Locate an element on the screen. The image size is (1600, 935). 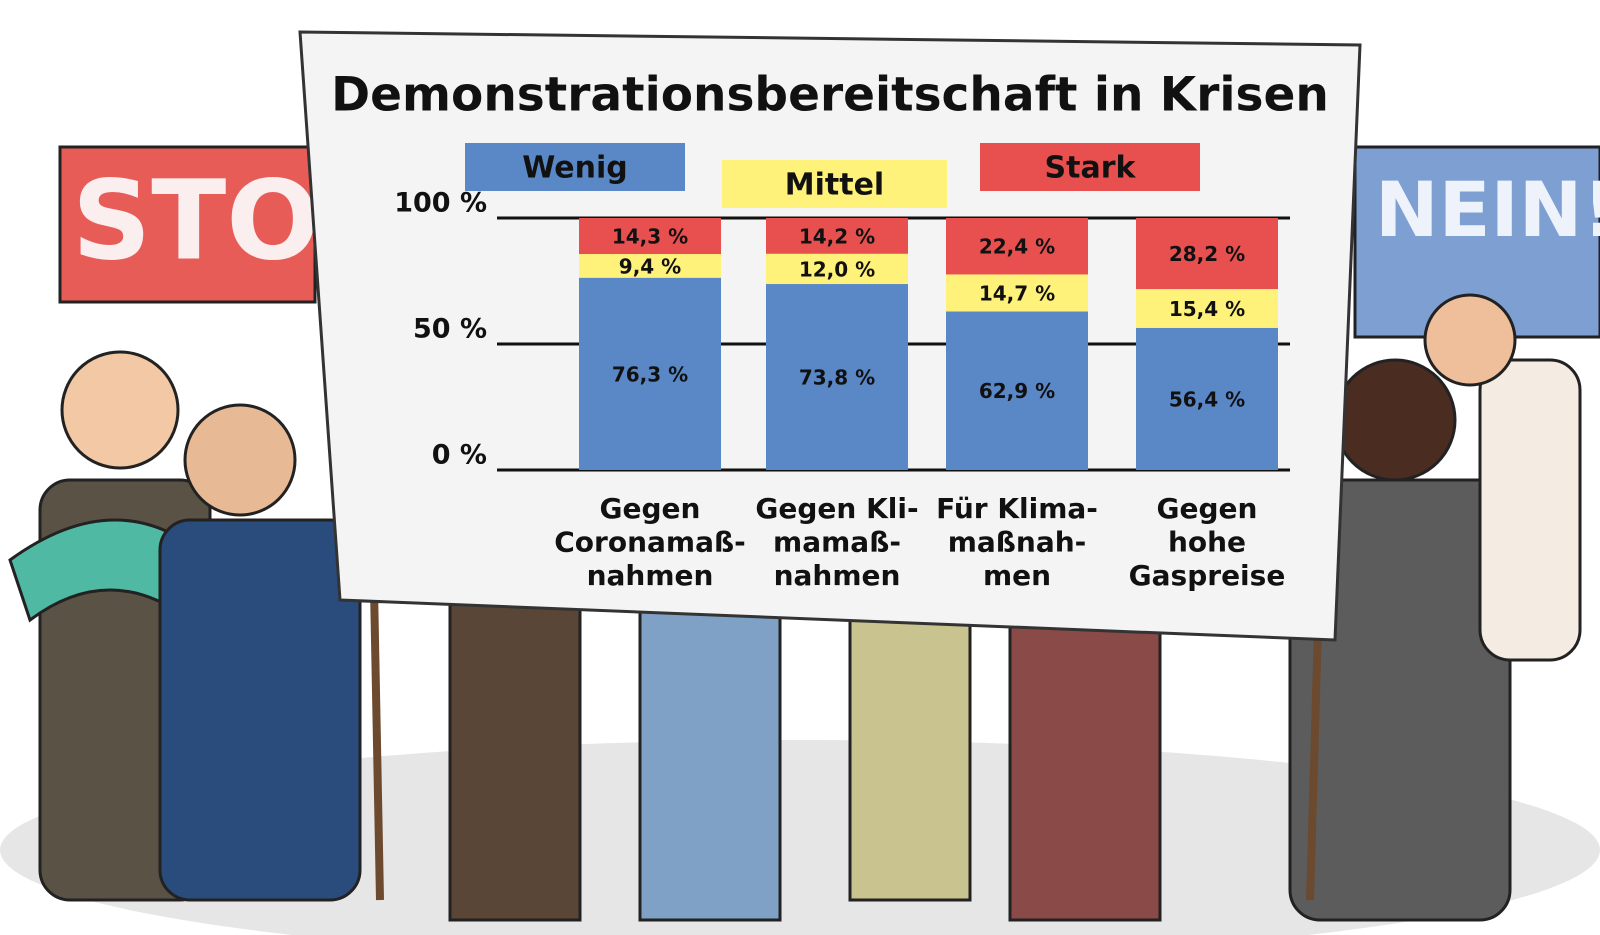
legend-label: Wenig is located at coordinates (574, 168).